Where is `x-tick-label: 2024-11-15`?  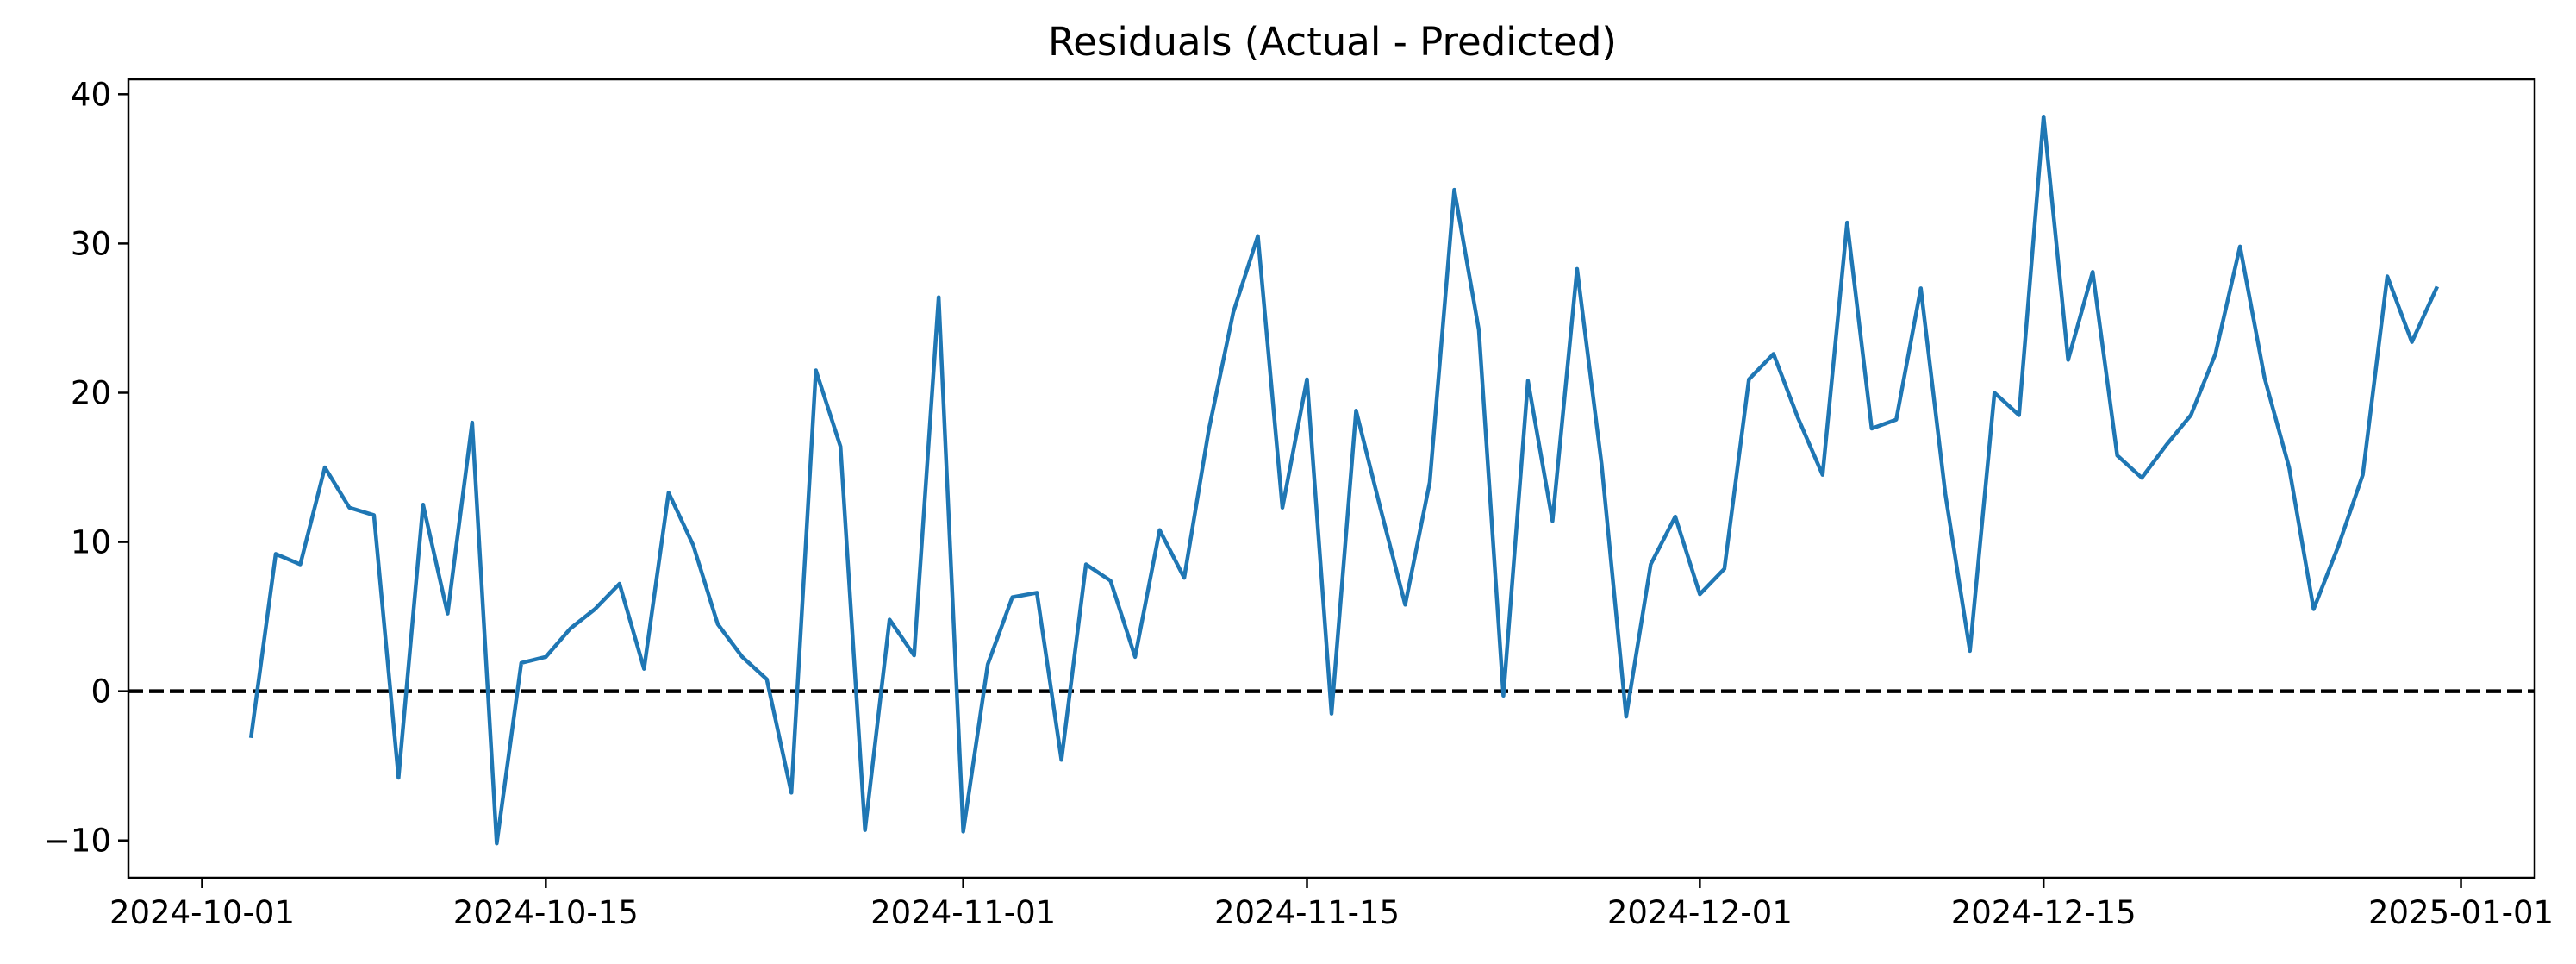 x-tick-label: 2024-11-15 is located at coordinates (1307, 913).